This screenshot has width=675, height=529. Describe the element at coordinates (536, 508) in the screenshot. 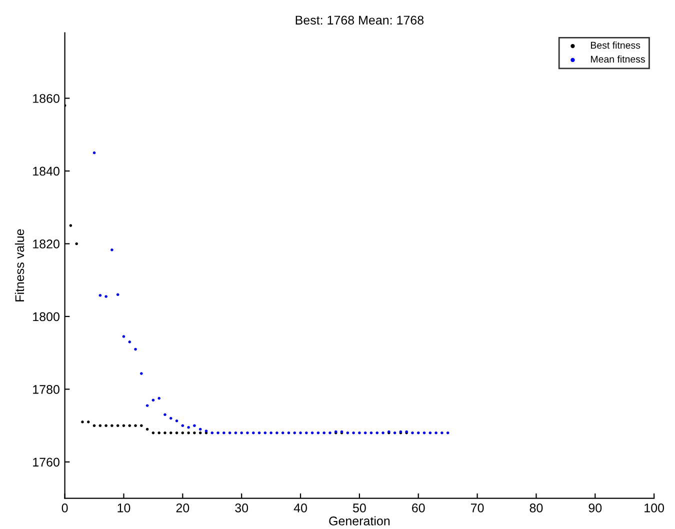

I see `x-tick-label: 80` at that location.